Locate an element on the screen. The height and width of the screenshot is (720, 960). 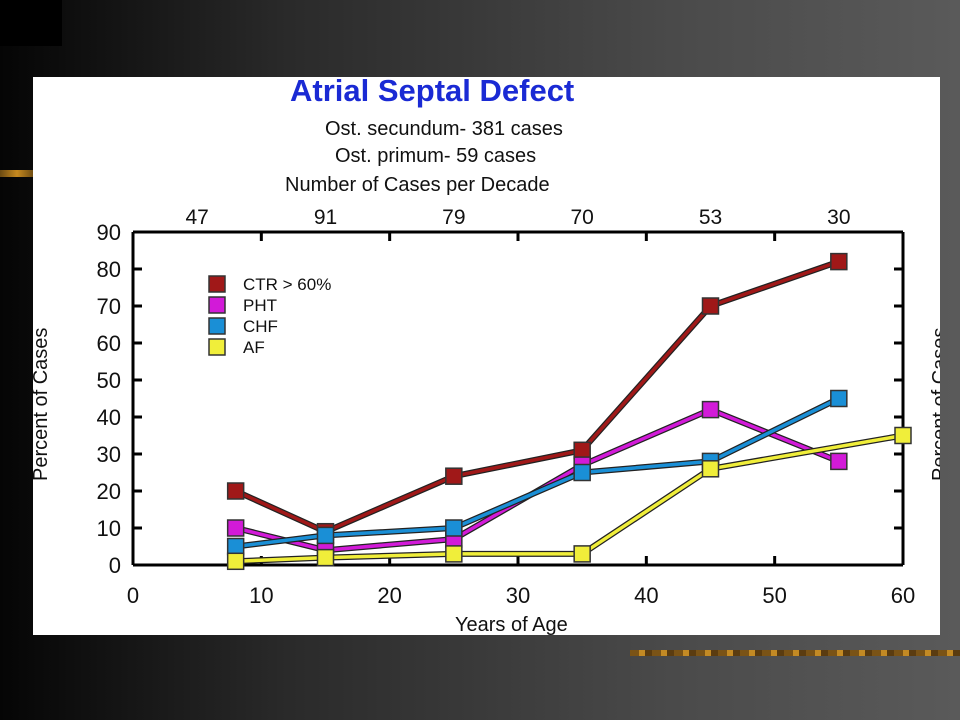
subtitle-line-2: Ost. primum- 59 cases is located at coordinates (435, 156).